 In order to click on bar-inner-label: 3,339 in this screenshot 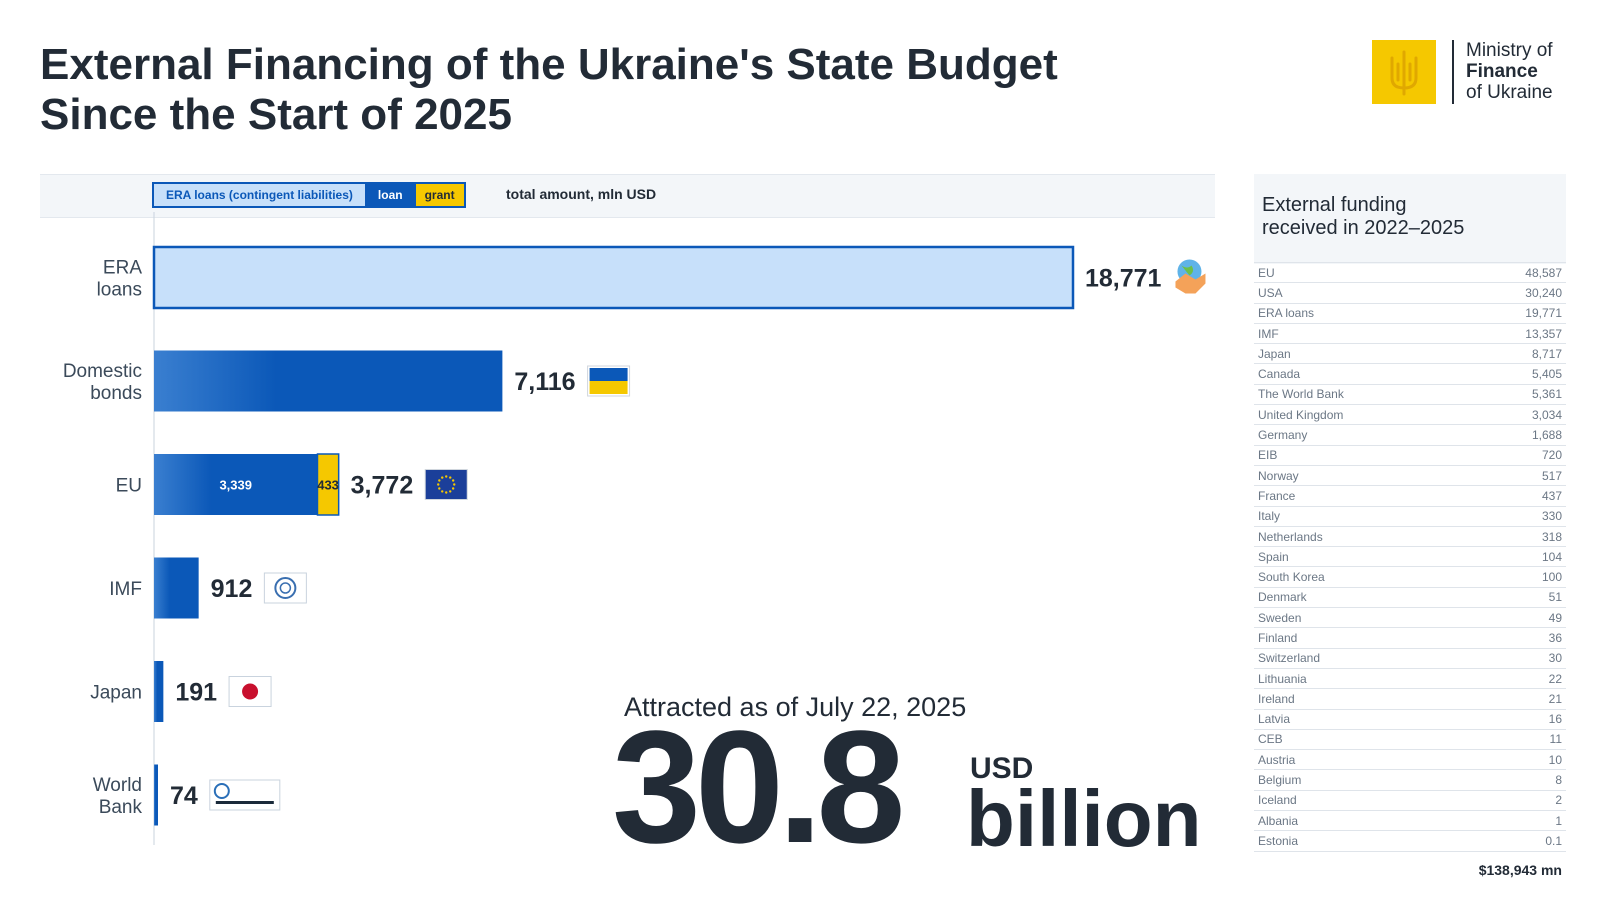, I will do `click(235, 485)`.